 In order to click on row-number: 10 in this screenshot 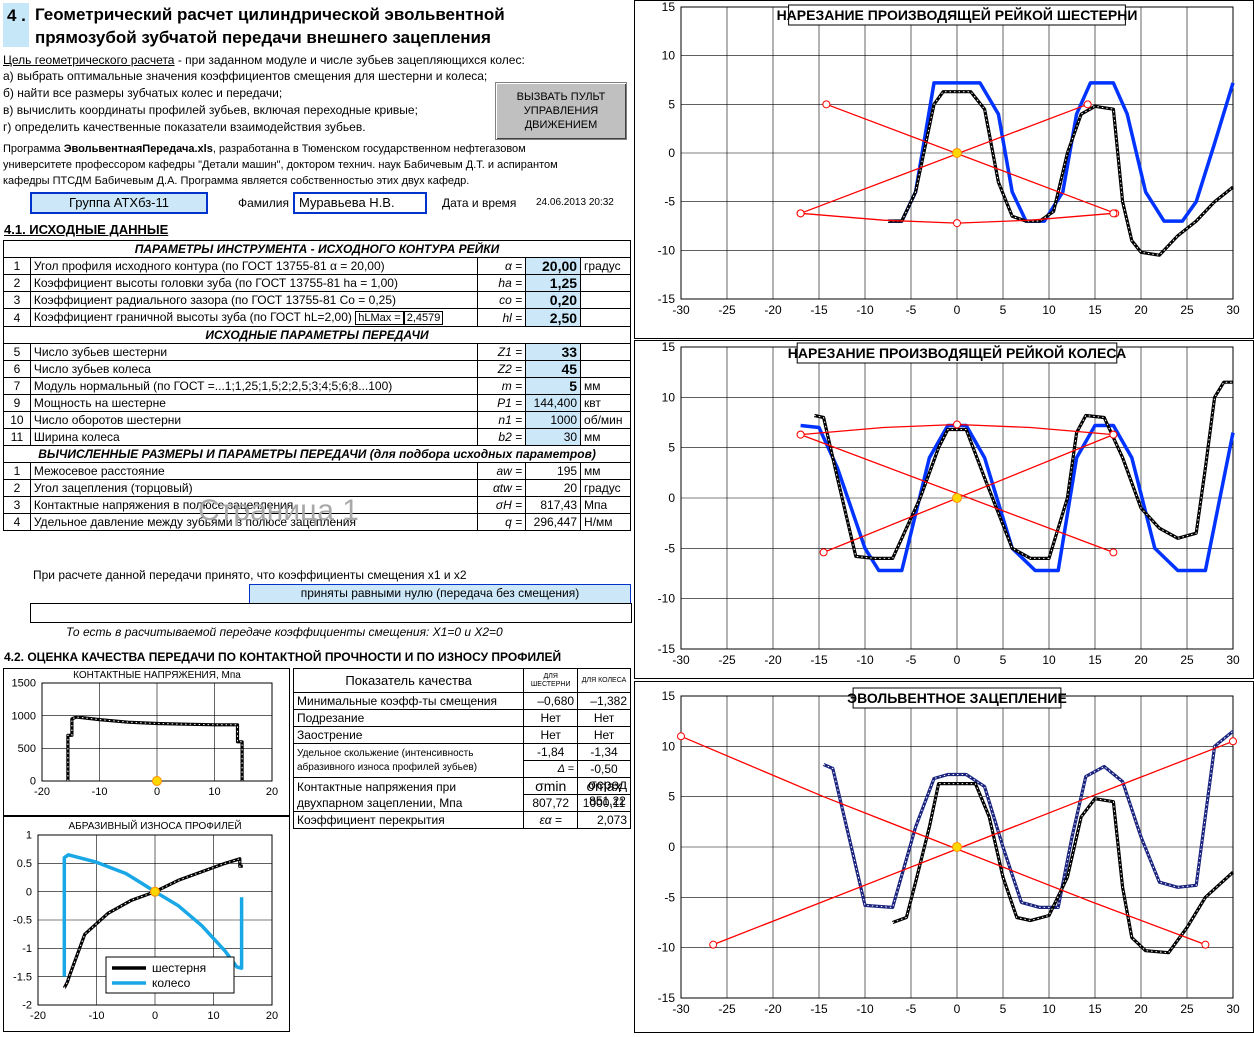, I will do `click(17, 420)`.